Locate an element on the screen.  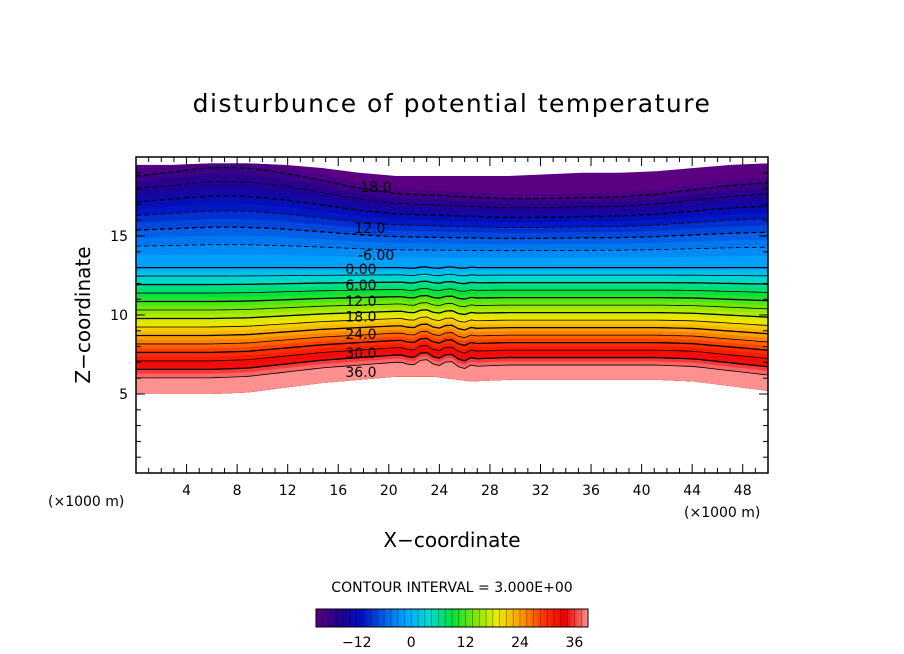
x-tick-label: 8 is located at coordinates (237, 491).